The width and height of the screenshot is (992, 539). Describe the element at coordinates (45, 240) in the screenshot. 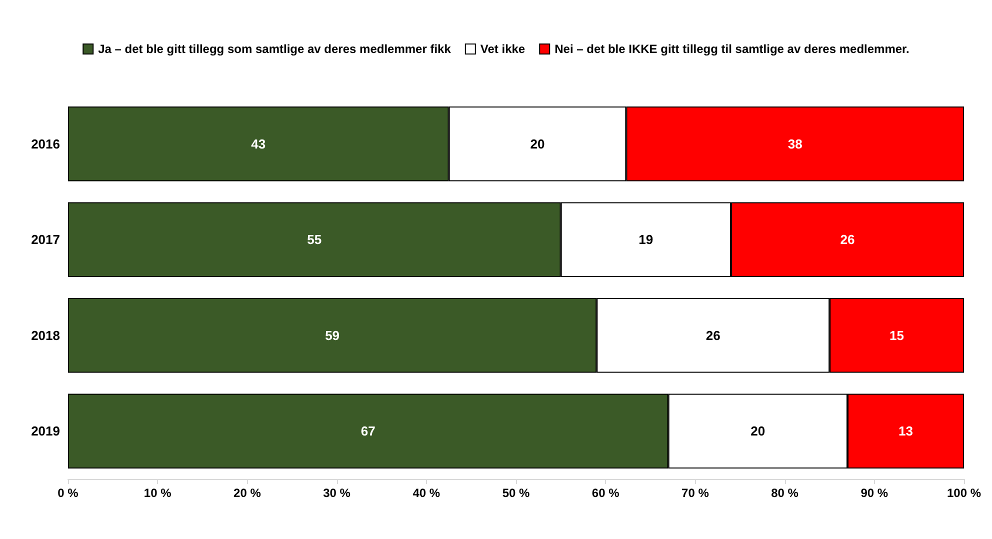

I see `y-tick-label: 2017` at that location.